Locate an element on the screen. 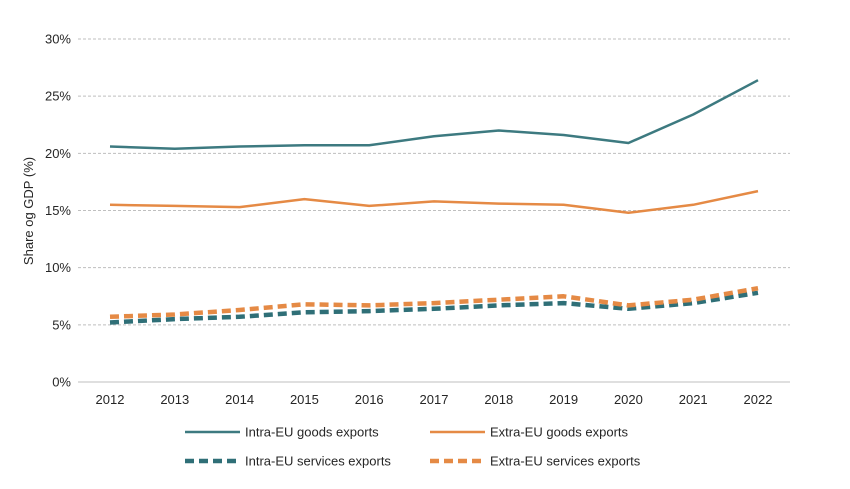  x-tick-label: 2017 is located at coordinates (434, 399).